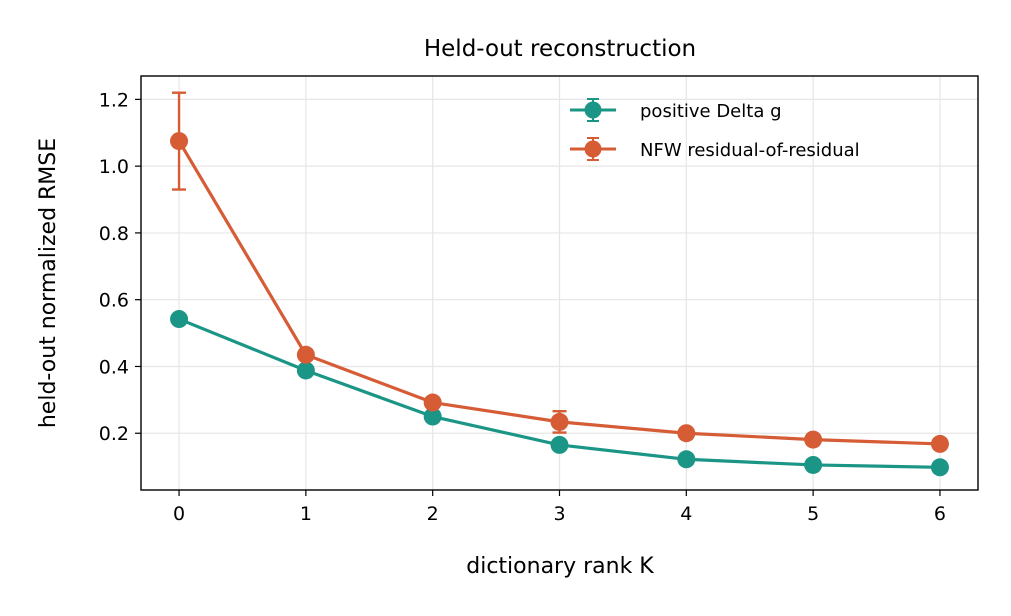  What do you see at coordinates (114, 234) in the screenshot?
I see `y-tick-label: 0.8` at bounding box center [114, 234].